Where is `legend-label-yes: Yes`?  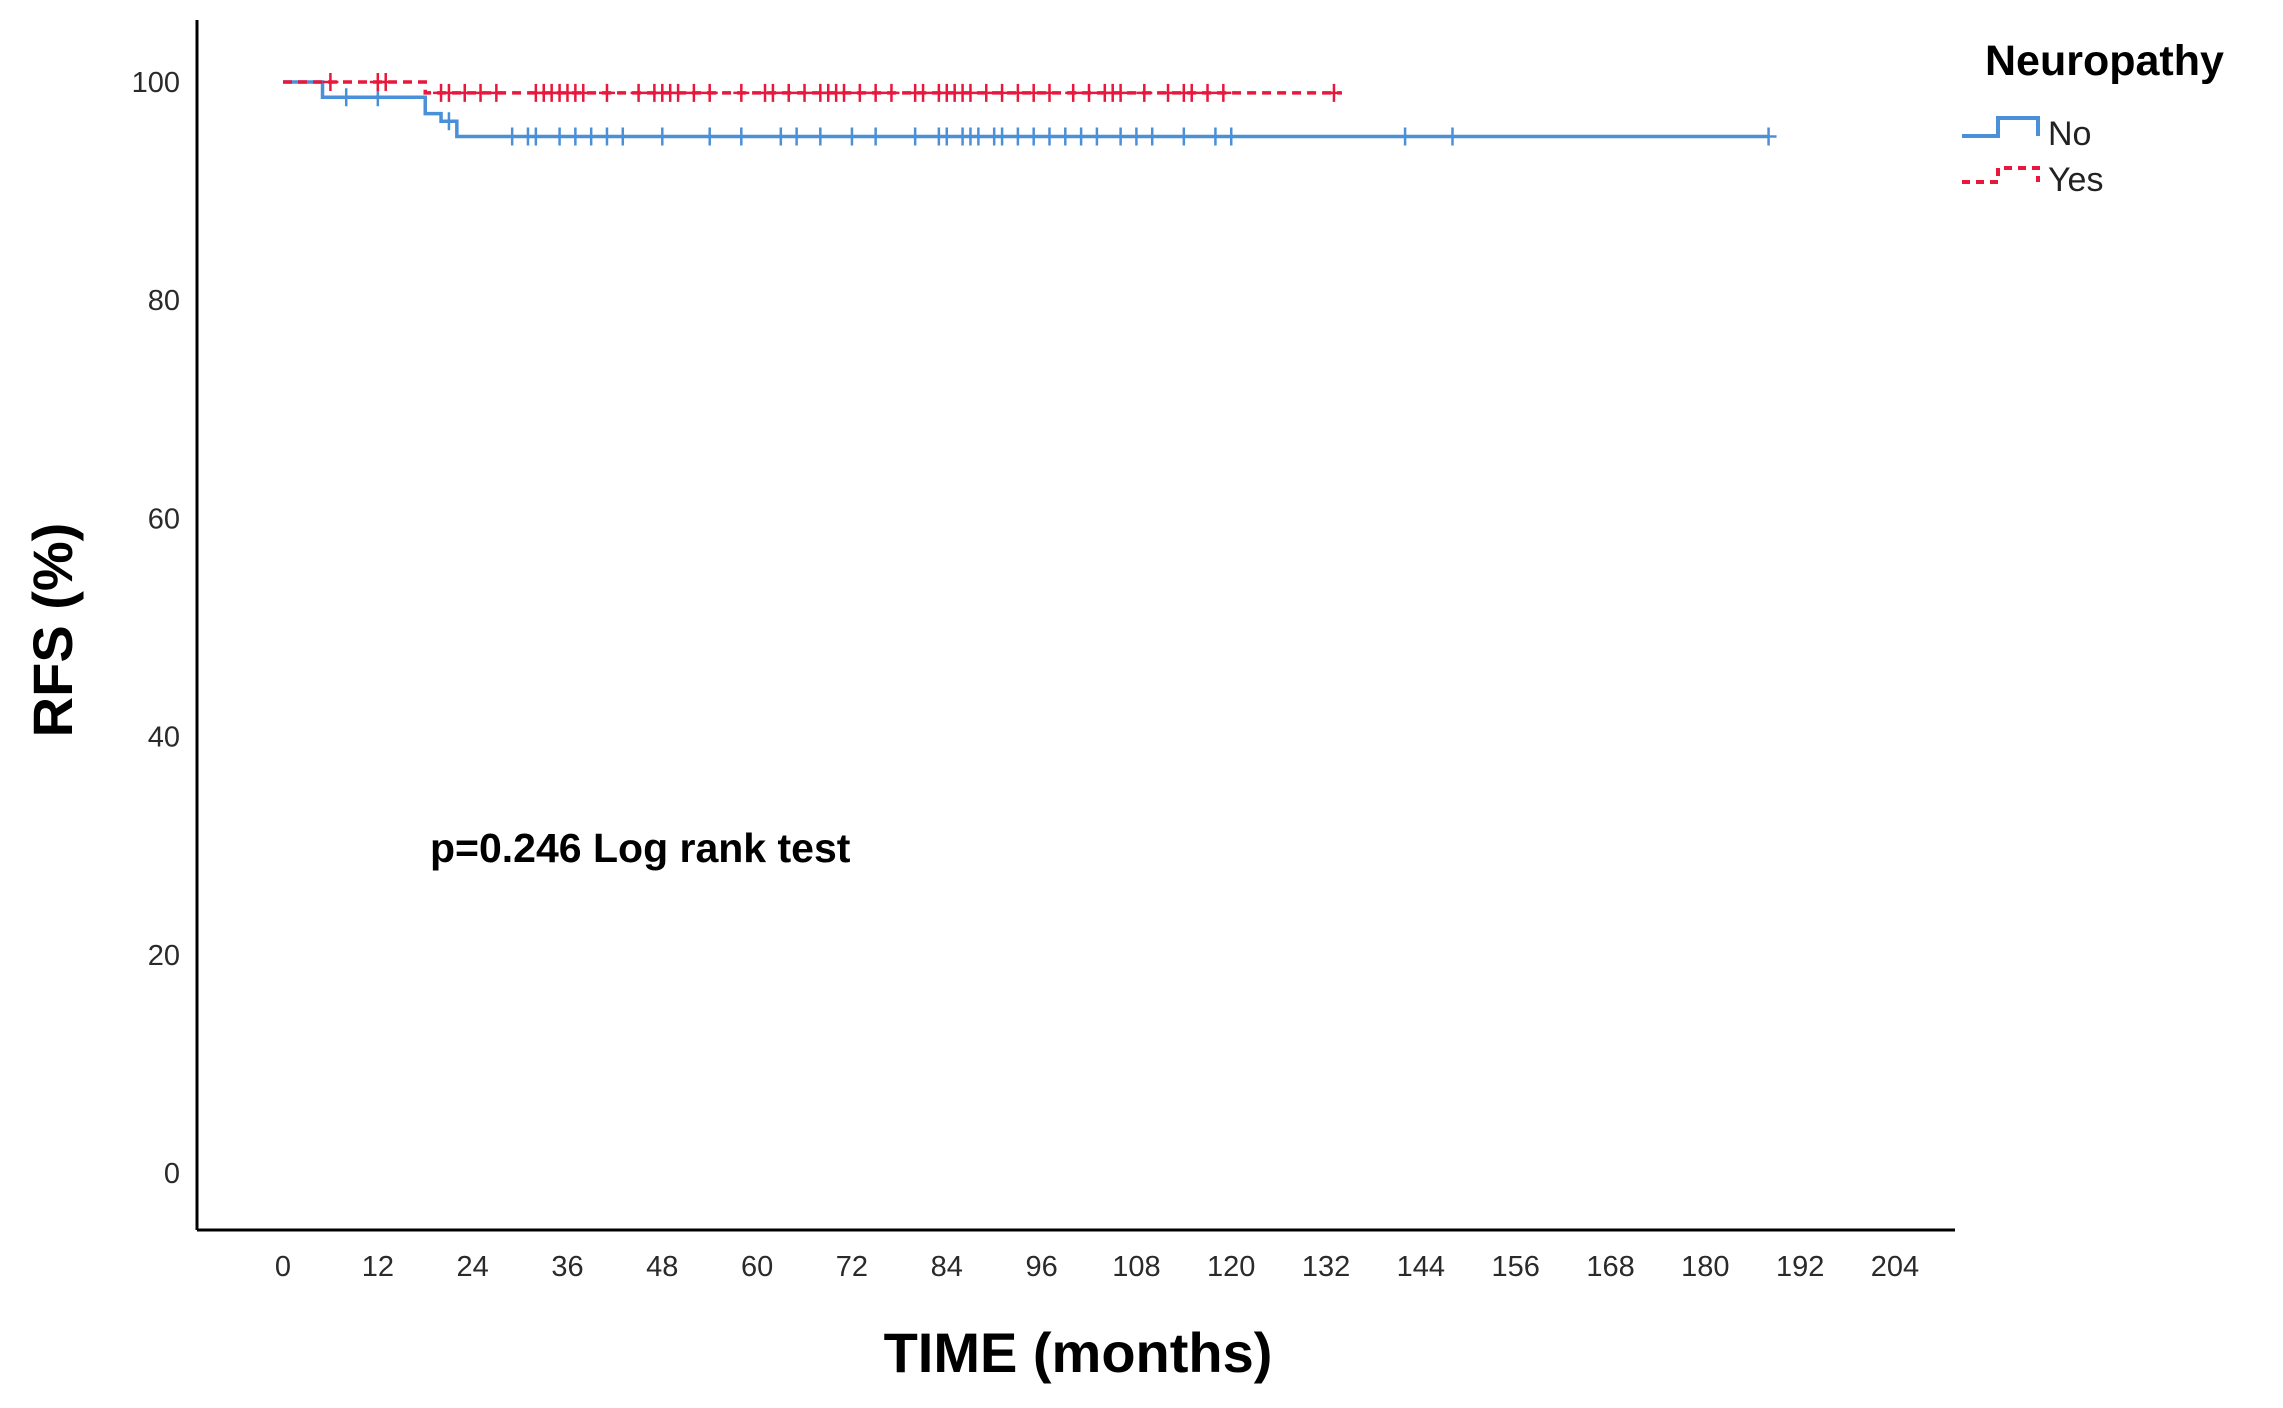
legend-label-yes: Yes is located at coordinates (2075, 180).